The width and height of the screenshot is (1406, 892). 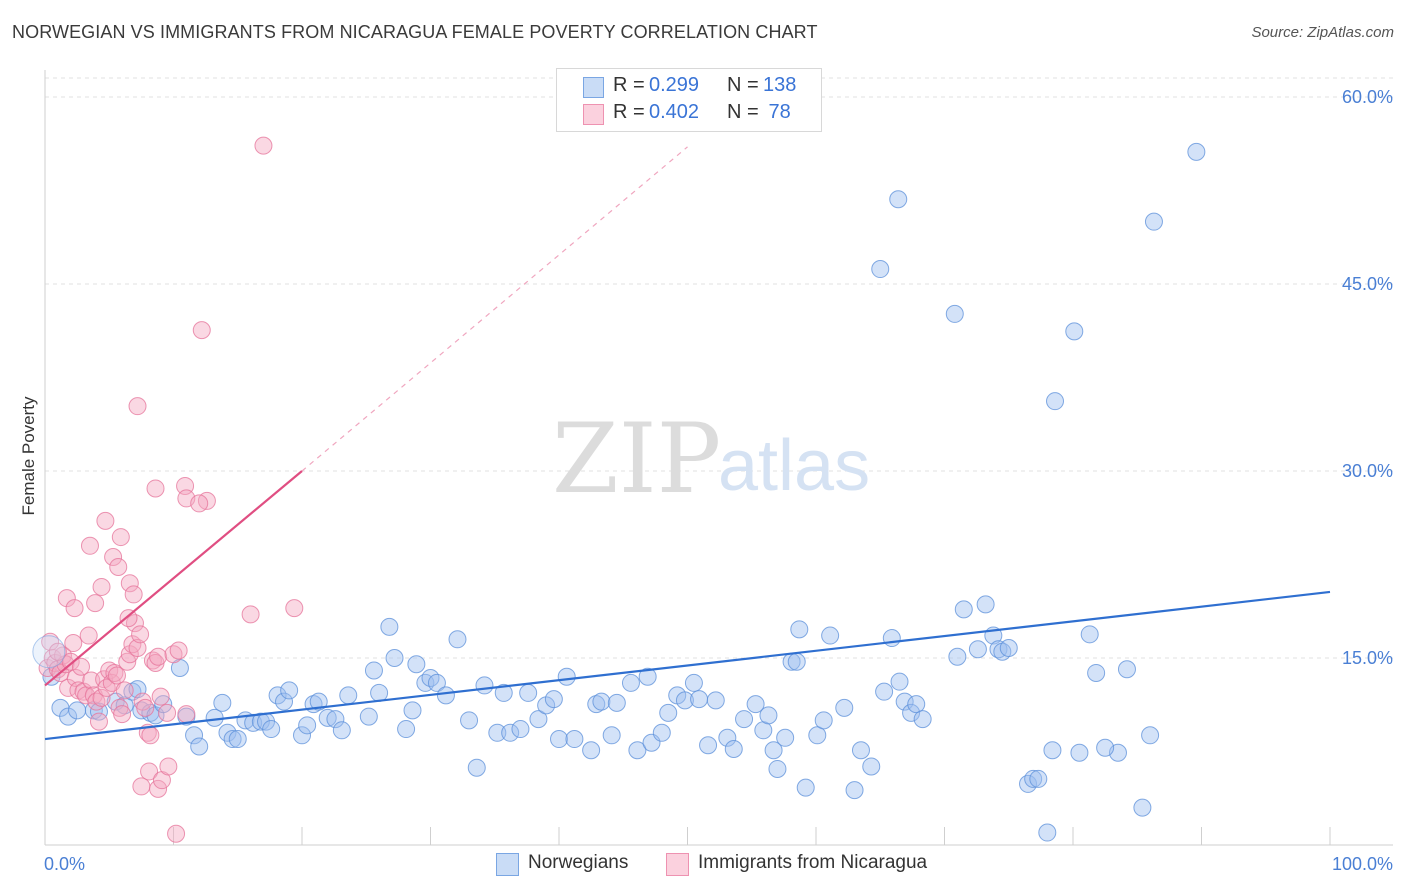 I want to click on y-tick-label: 30.0%, so click(x=1367, y=471).